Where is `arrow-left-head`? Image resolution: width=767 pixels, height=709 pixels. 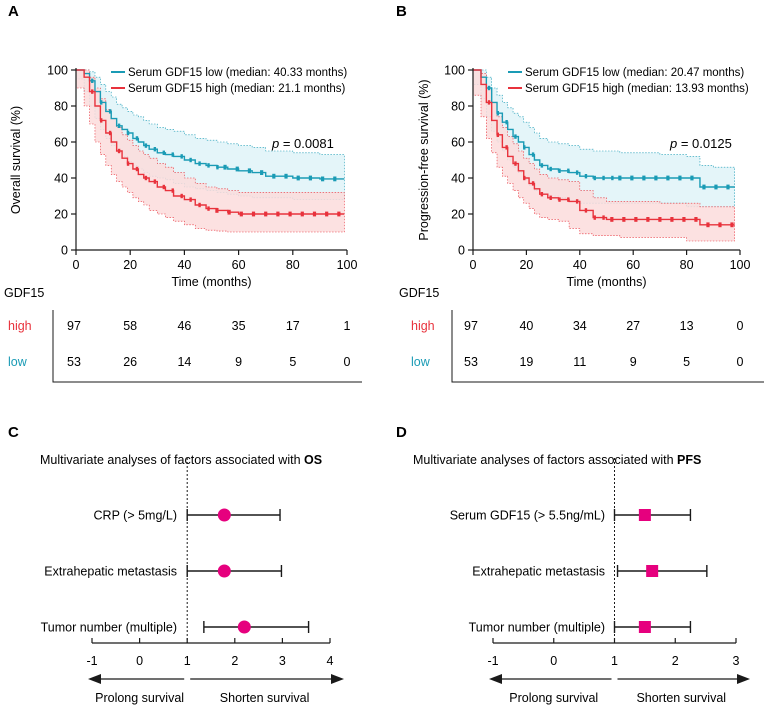
arrow-left-head is located at coordinates (94, 679).